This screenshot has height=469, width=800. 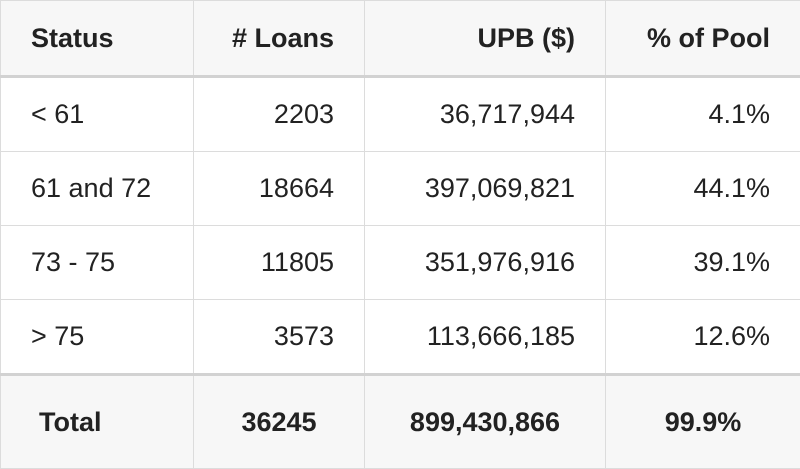 I want to click on cell-pct-pool: 44.1%, so click(x=702, y=188).